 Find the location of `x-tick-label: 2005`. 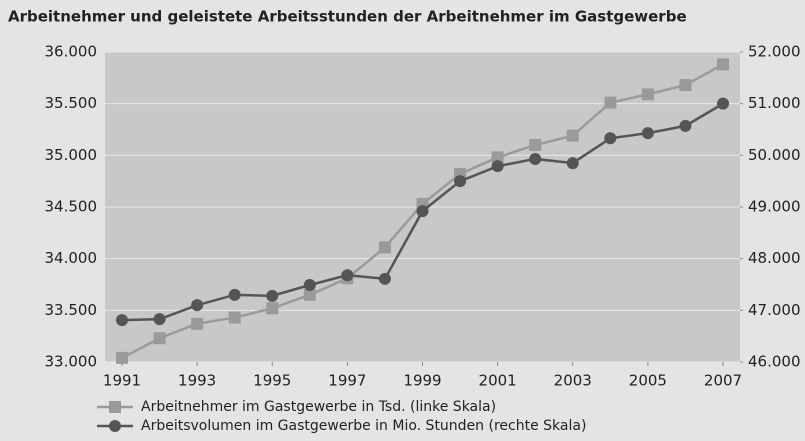

x-tick-label: 2005 is located at coordinates (648, 381).